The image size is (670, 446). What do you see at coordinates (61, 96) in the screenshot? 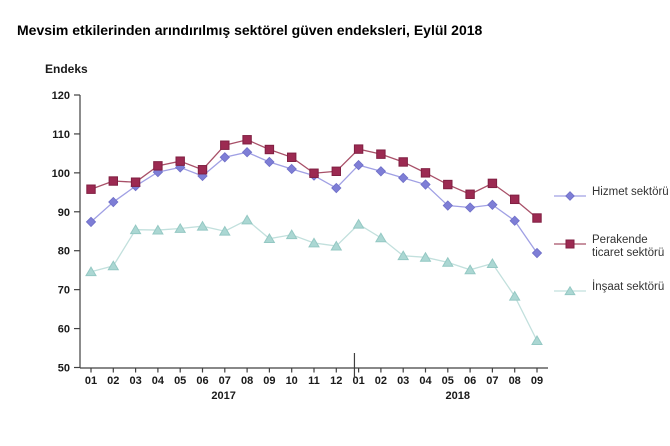
I see `svg-text: 120` at bounding box center [61, 96].